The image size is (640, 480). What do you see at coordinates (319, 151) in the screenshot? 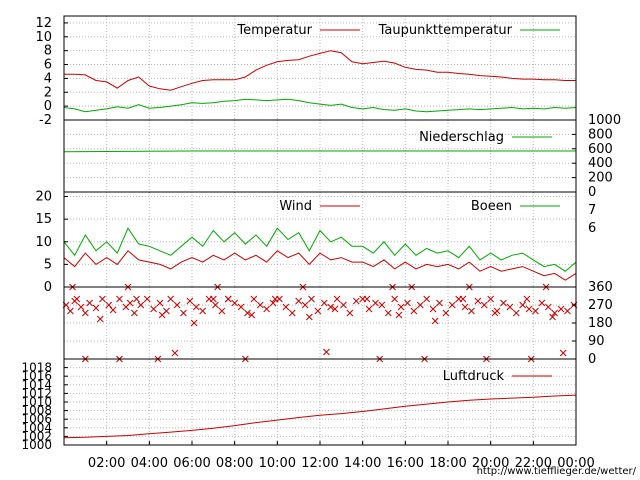
I see `series-line-niederschlag` at bounding box center [319, 151].